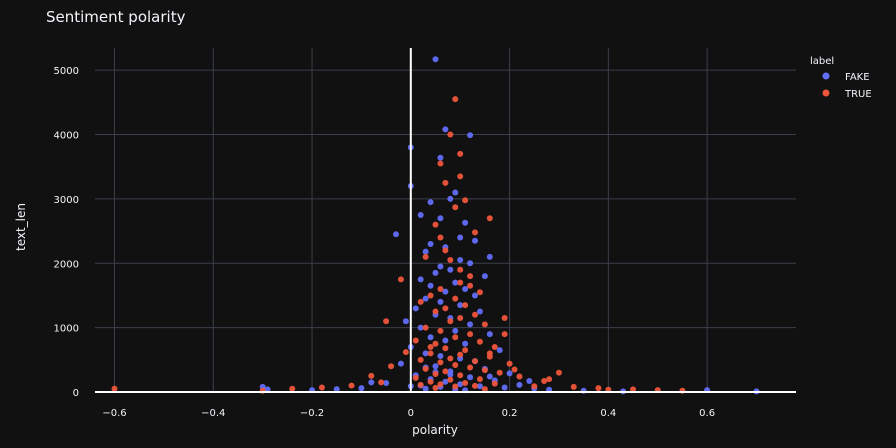 The width and height of the screenshot is (896, 448). I want to click on legend: label FAKE TRUE, so click(848, 77).